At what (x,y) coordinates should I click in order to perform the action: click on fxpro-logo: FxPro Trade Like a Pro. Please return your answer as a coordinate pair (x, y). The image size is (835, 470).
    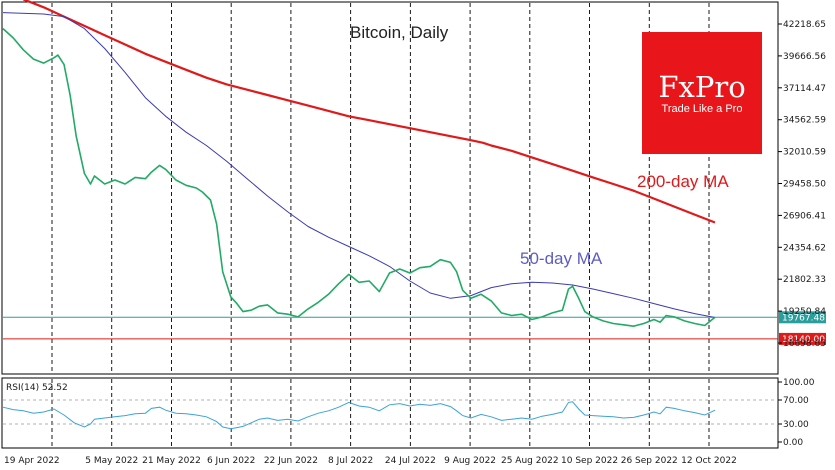
    Looking at the image, I should click on (702, 93).